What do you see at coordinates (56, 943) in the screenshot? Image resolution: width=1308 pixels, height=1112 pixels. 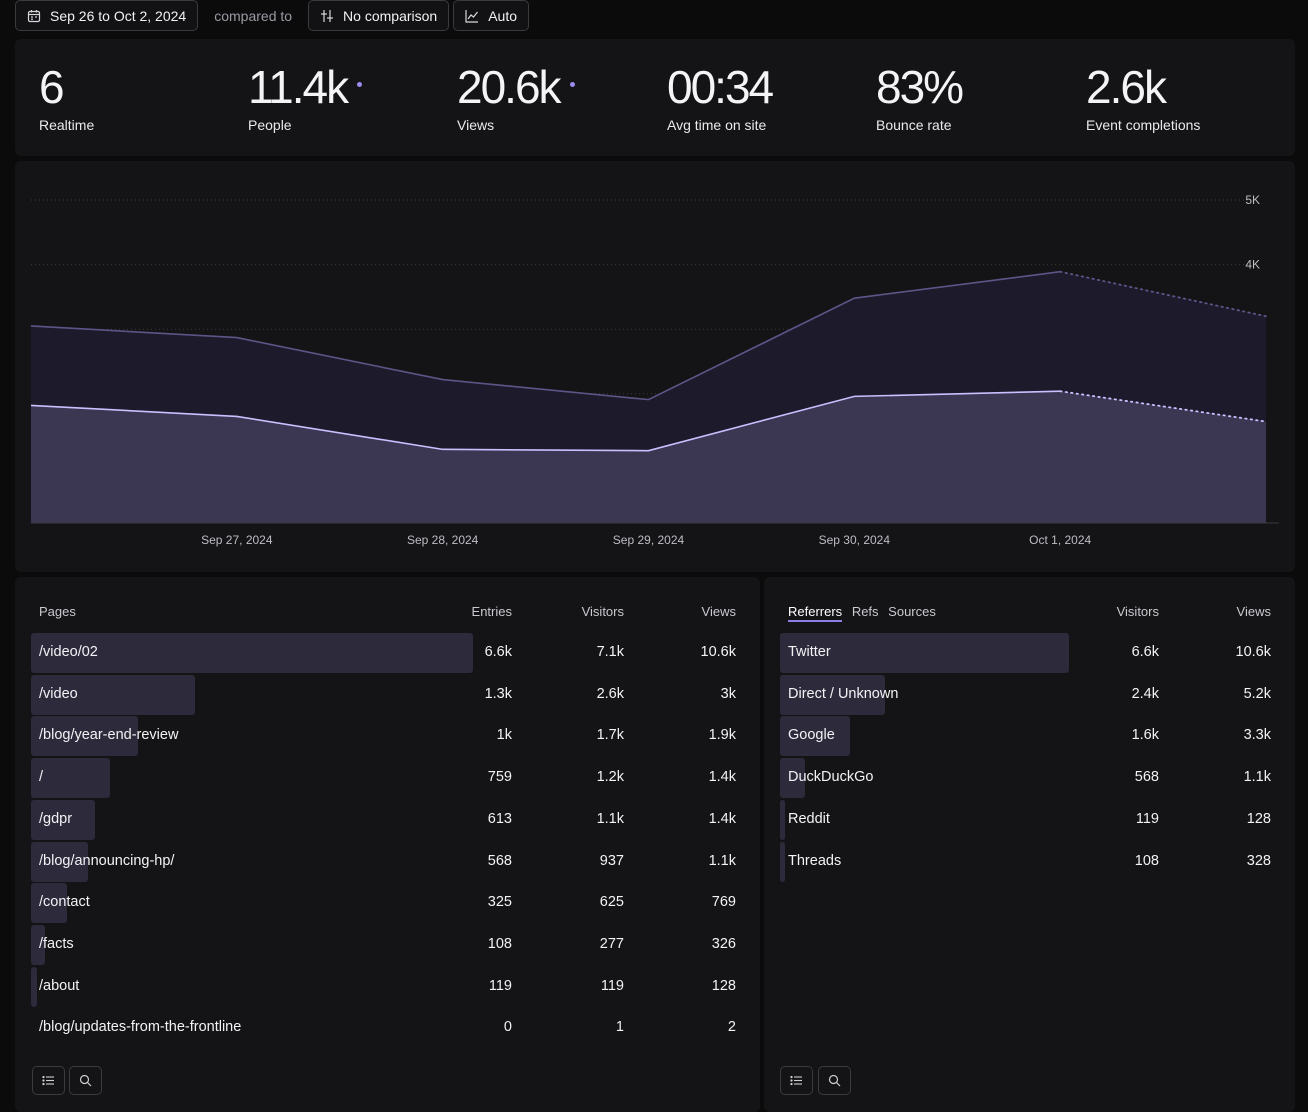 I see `page-path: /facts` at bounding box center [56, 943].